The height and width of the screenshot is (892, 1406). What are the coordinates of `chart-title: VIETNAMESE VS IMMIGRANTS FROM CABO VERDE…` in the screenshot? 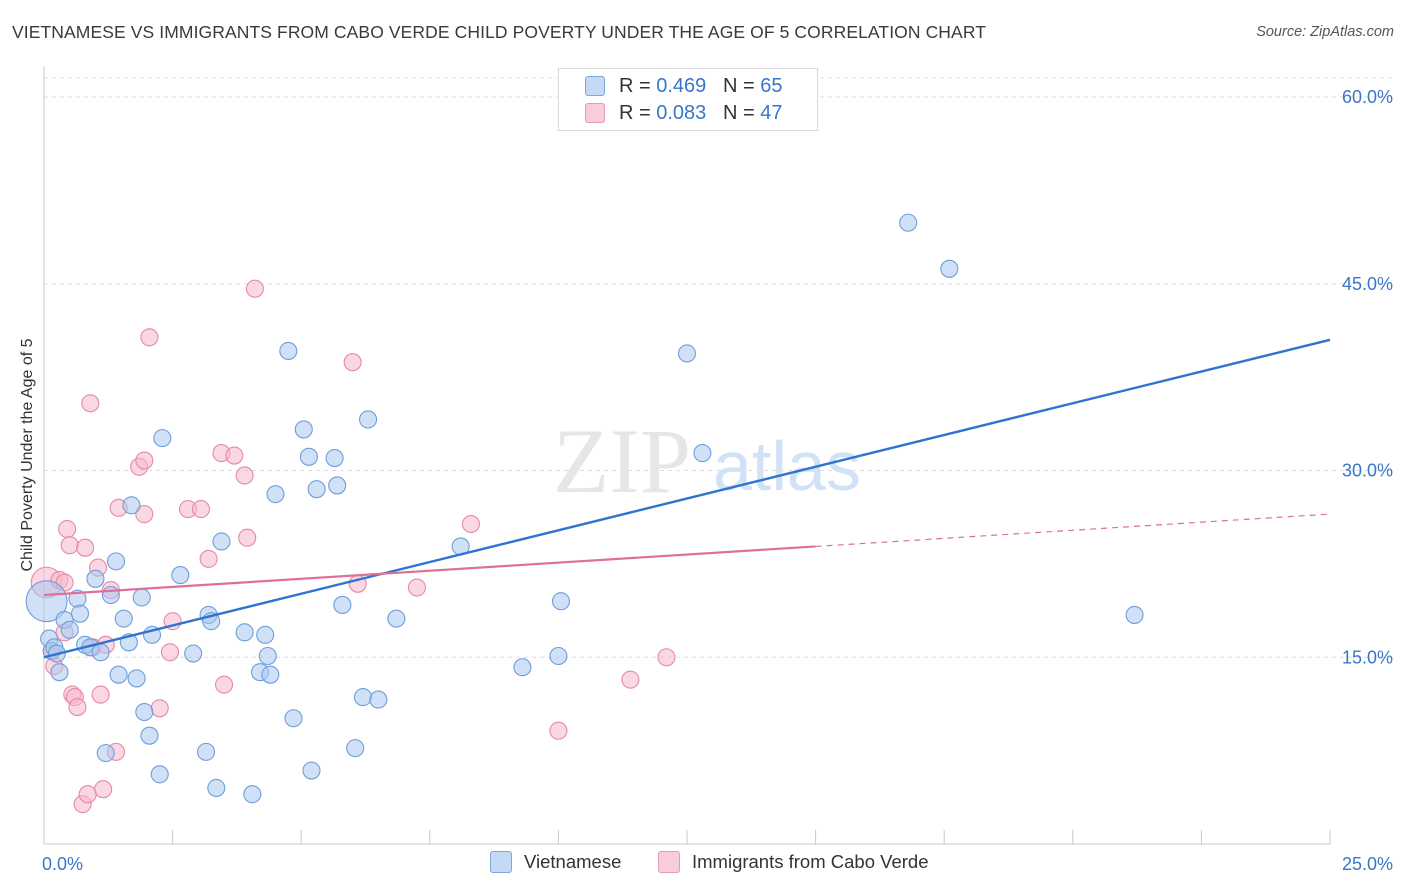 It's located at (499, 32).